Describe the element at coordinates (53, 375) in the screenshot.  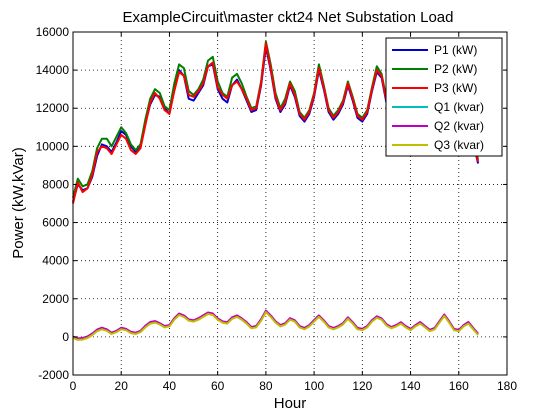
I see `y-tick-label: -2000` at that location.